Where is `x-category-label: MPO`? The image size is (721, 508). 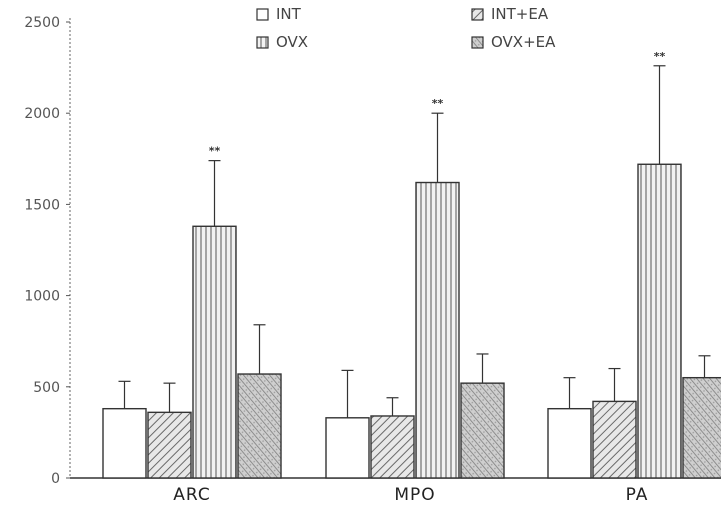 x-category-label: MPO is located at coordinates (414, 495).